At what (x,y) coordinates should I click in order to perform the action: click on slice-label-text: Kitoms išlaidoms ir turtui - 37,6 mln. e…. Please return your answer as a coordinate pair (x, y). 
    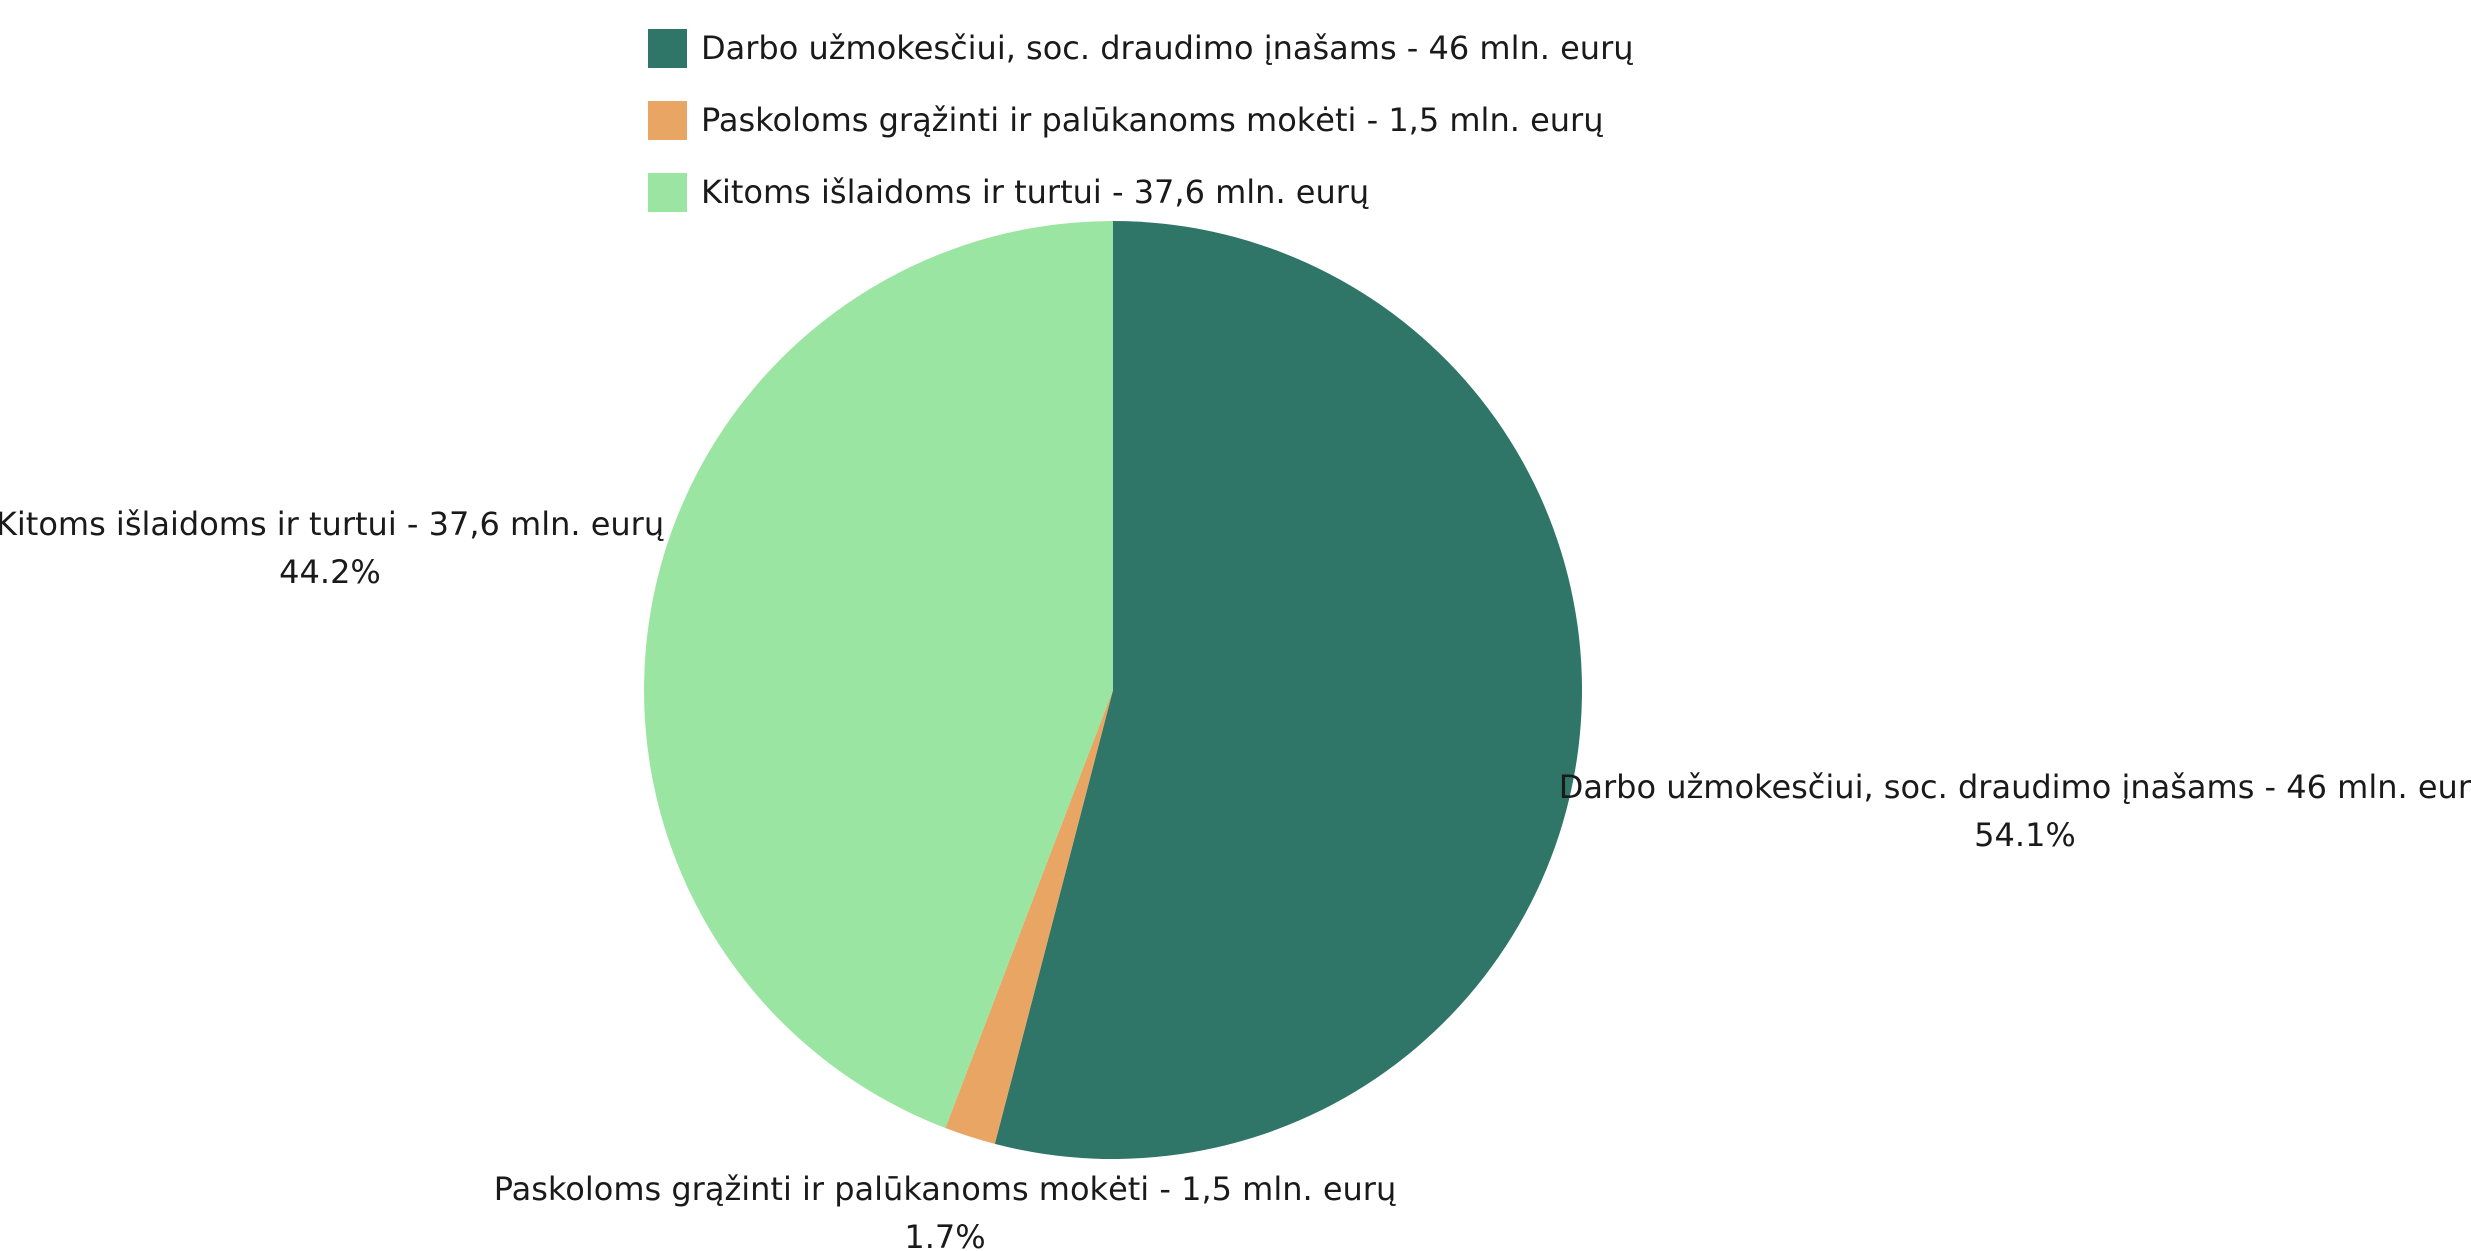
    Looking at the image, I should click on (332, 524).